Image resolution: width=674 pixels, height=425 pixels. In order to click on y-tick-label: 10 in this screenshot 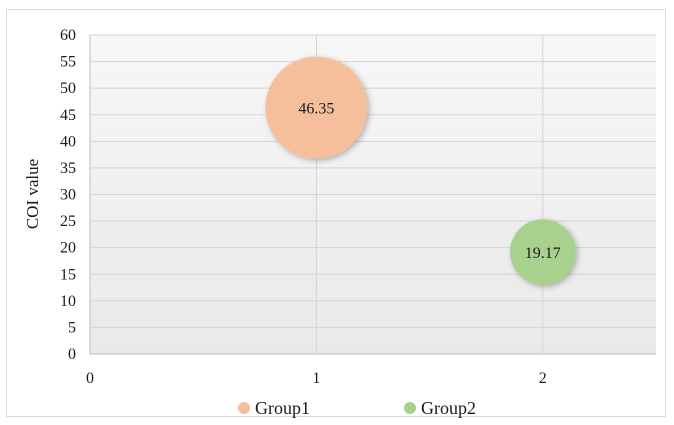, I will do `click(68, 301)`.